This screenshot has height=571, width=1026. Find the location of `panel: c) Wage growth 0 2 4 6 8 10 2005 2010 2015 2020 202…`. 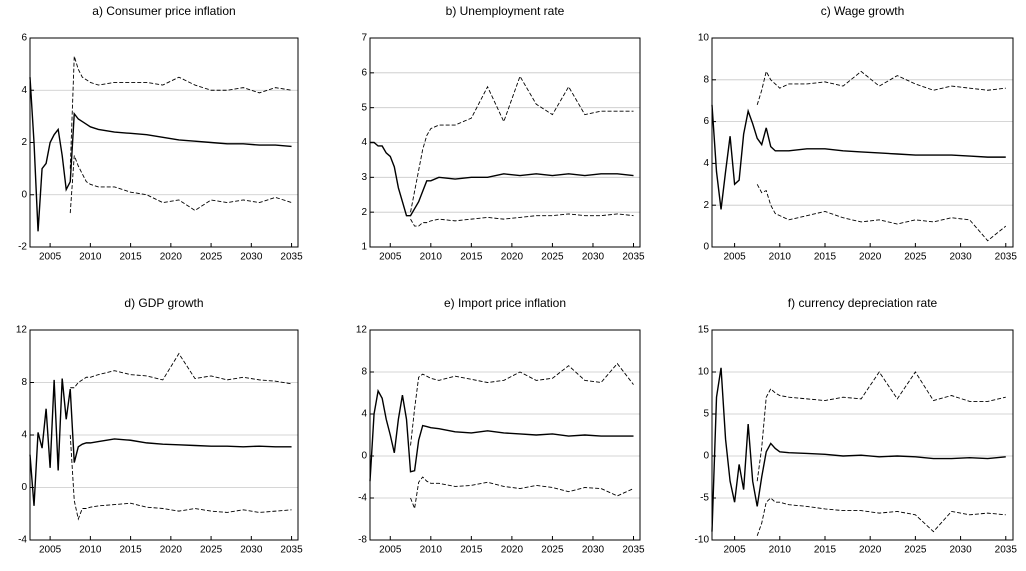

panel: c) Wage growth 0 2 4 6 8 10 2005 2010 2015 2020 202… is located at coordinates (857, 133).